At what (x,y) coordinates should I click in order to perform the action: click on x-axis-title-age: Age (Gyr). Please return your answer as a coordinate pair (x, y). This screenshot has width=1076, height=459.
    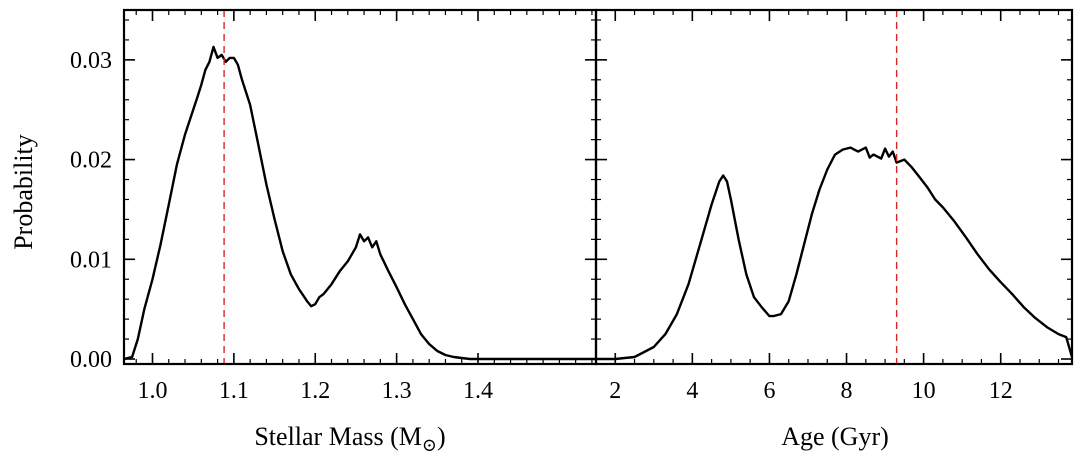
    Looking at the image, I should click on (835, 436).